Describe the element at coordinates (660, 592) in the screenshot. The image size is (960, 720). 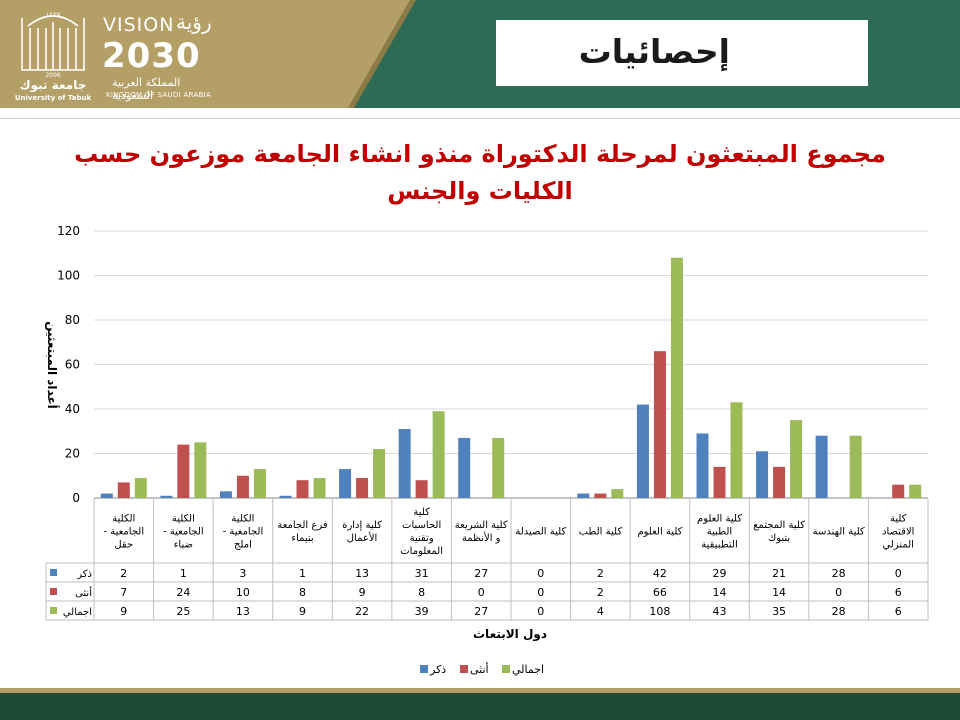
I see `data-label: 66` at that location.